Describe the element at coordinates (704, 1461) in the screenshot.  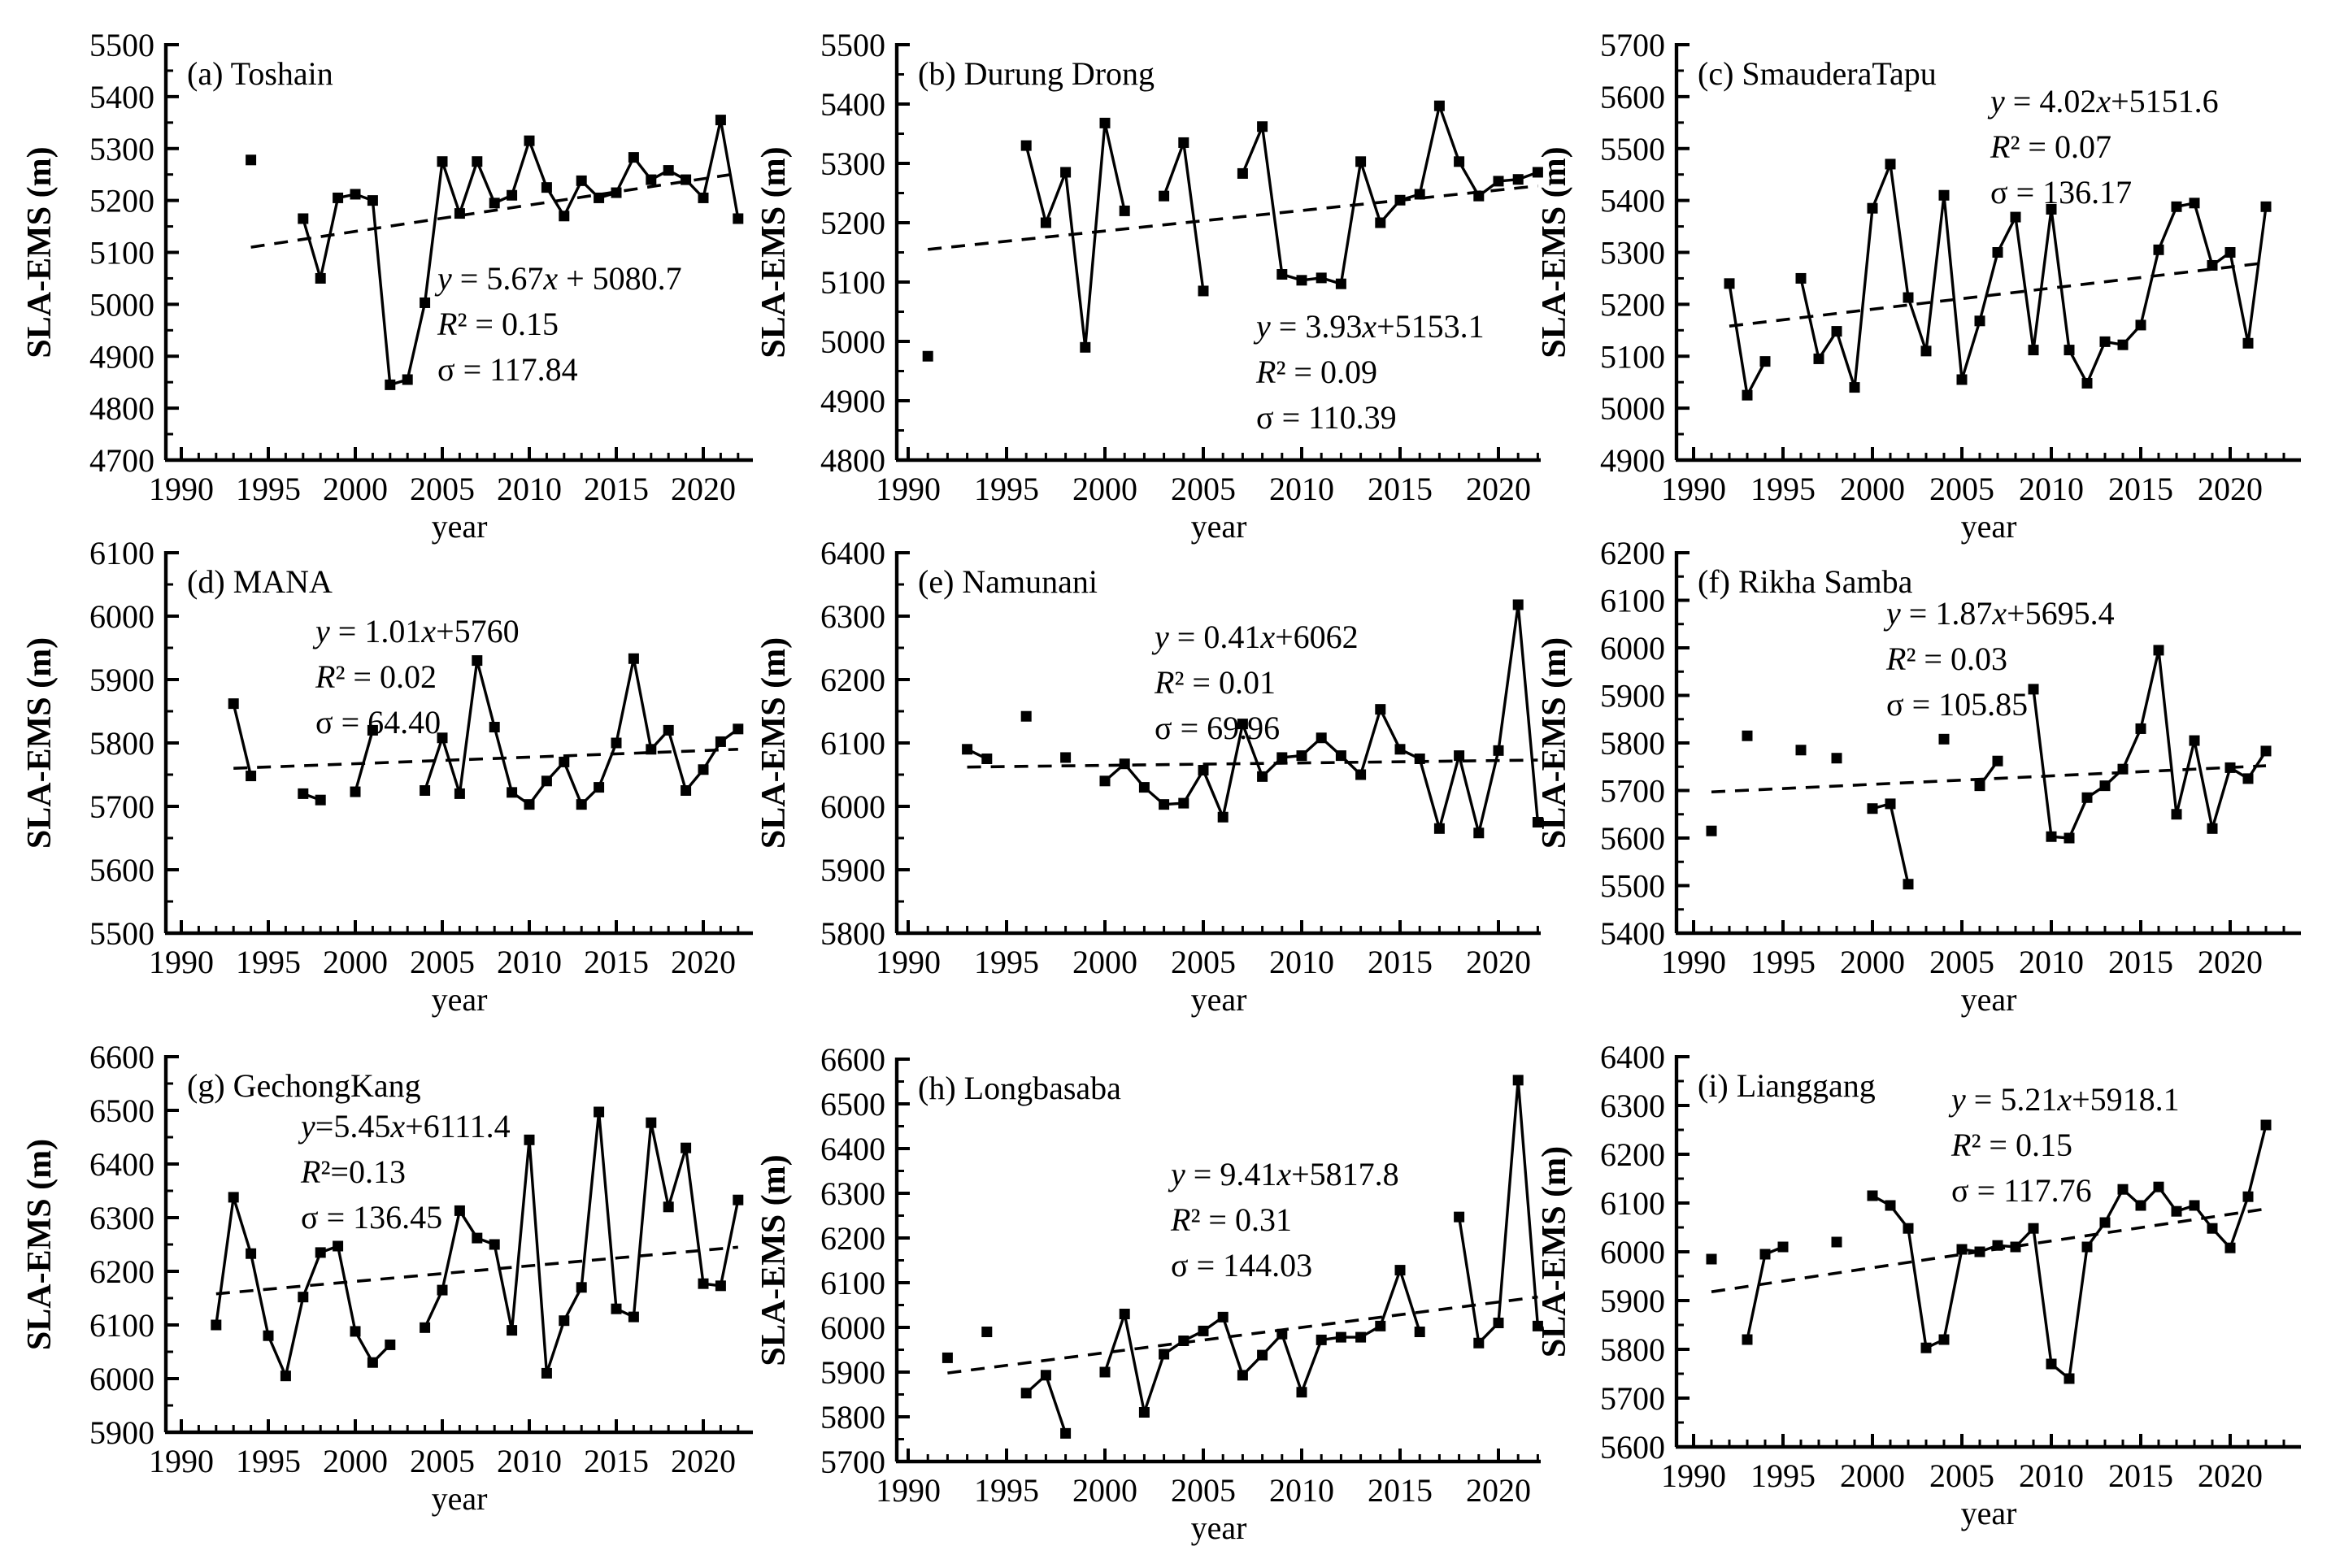
I see `x-tick-label: 2020` at that location.